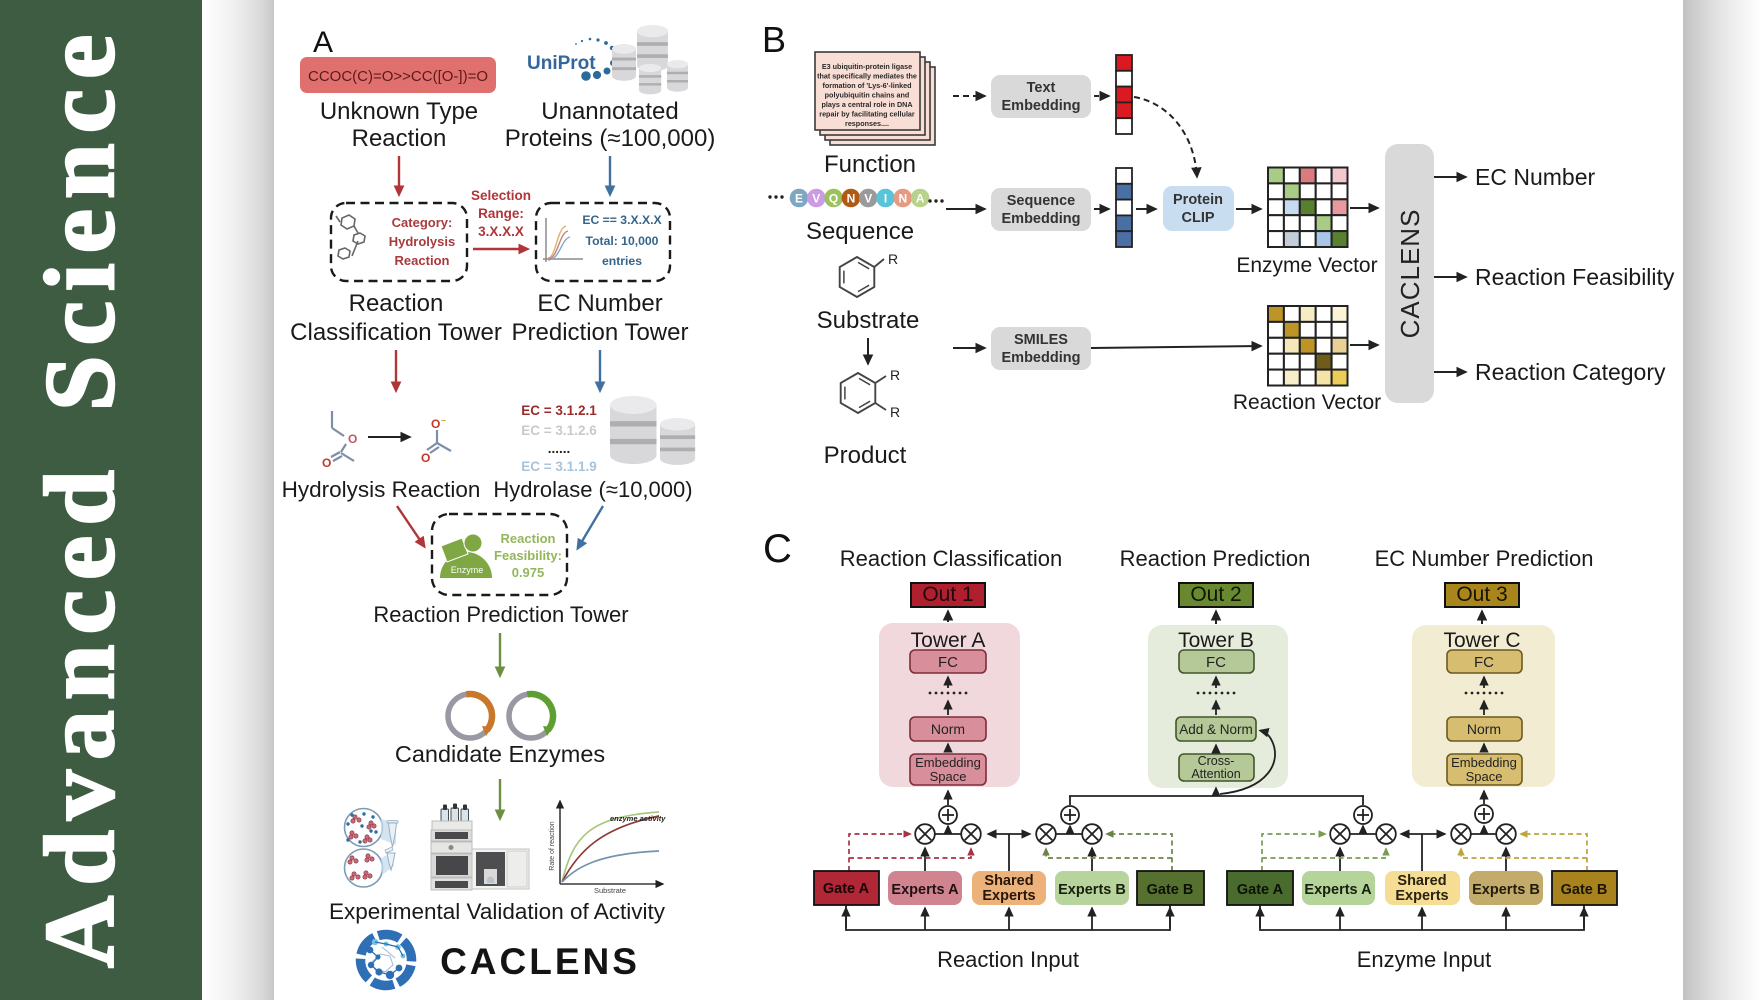 This screenshot has height=1000, width=1760. I want to click on svg-text: Feasibility:, so click(528, 555).